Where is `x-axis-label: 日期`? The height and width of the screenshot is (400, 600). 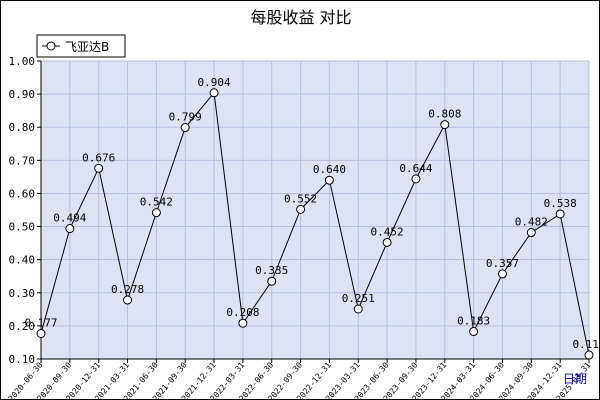
x-axis-label: 日期 is located at coordinates (575, 379).